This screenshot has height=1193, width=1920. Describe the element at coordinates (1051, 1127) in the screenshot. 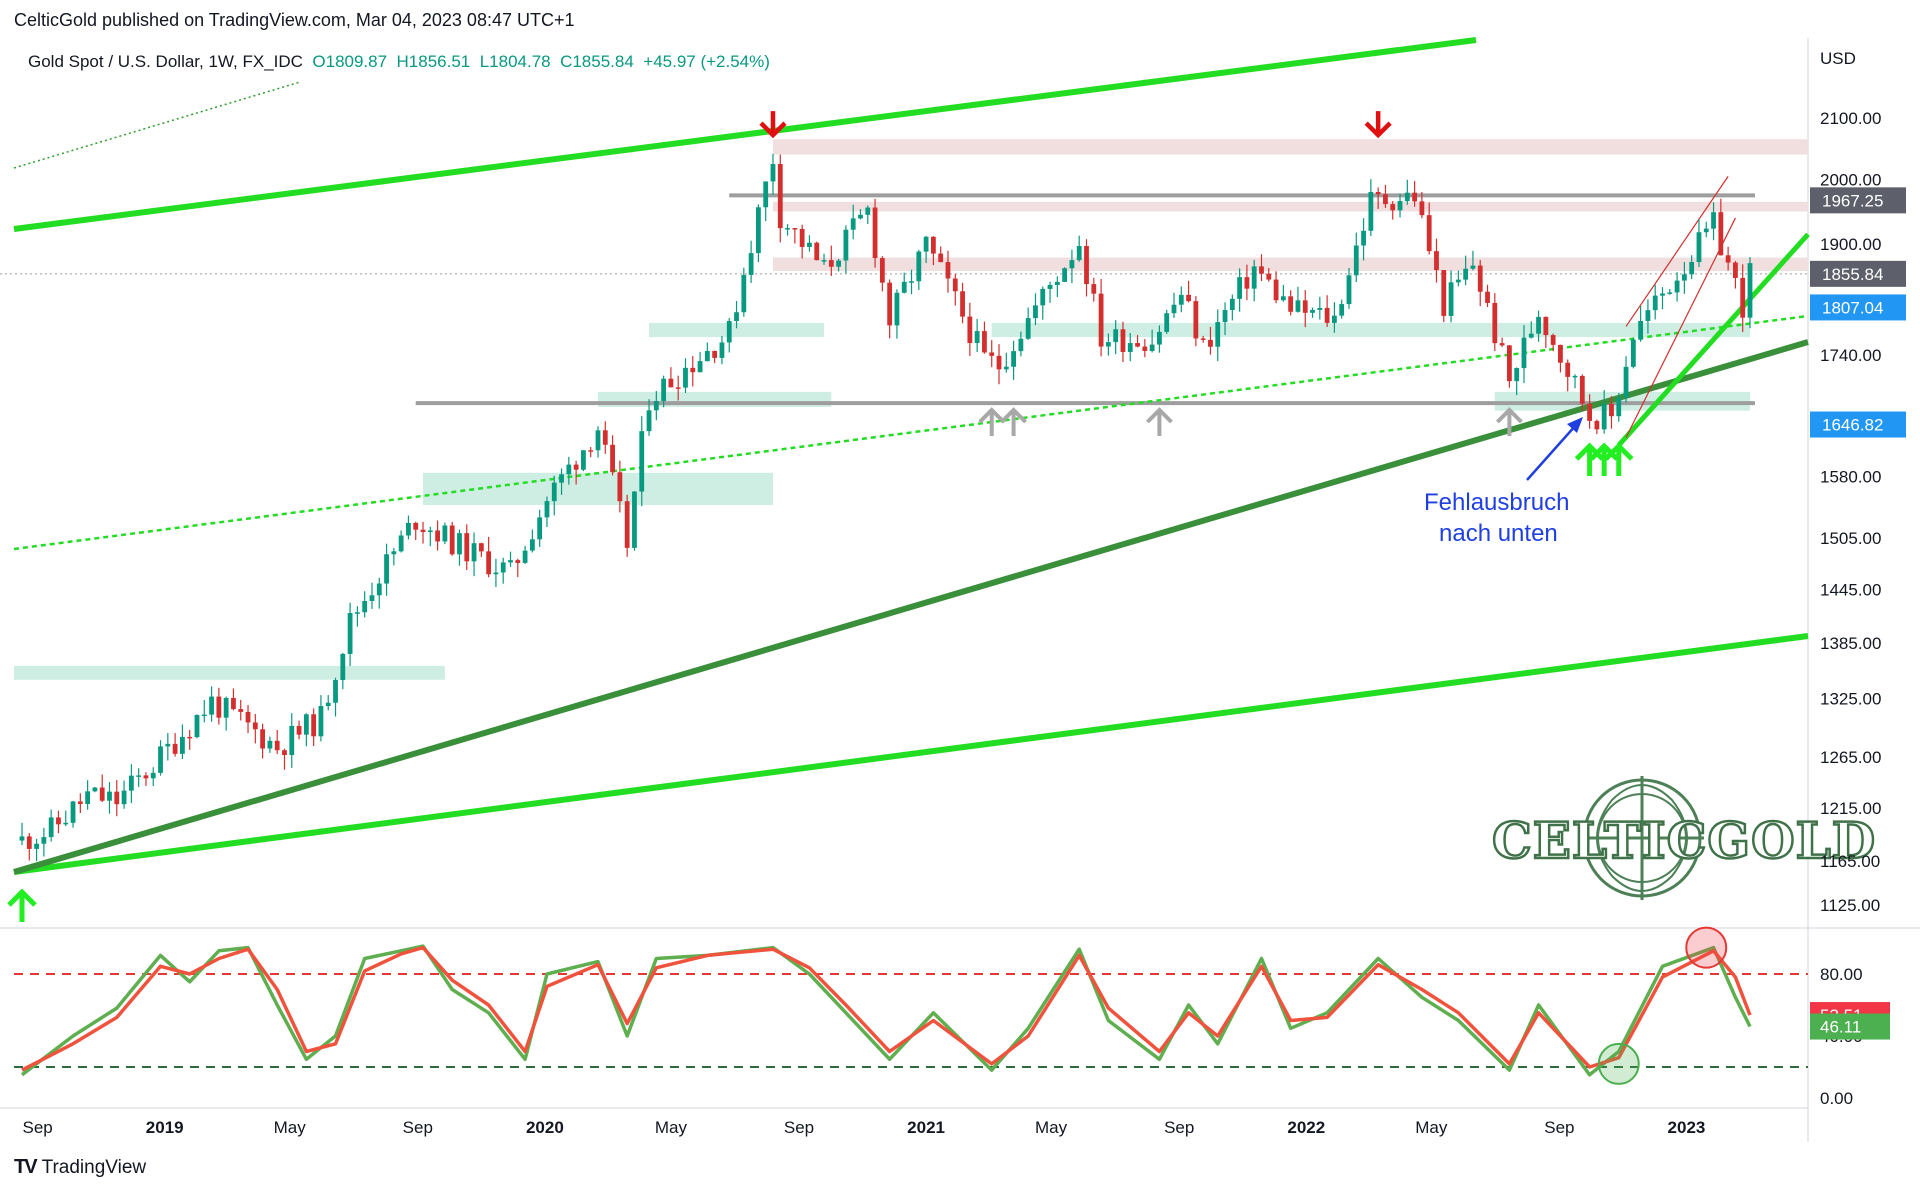

I see `time-tick-label: May` at that location.